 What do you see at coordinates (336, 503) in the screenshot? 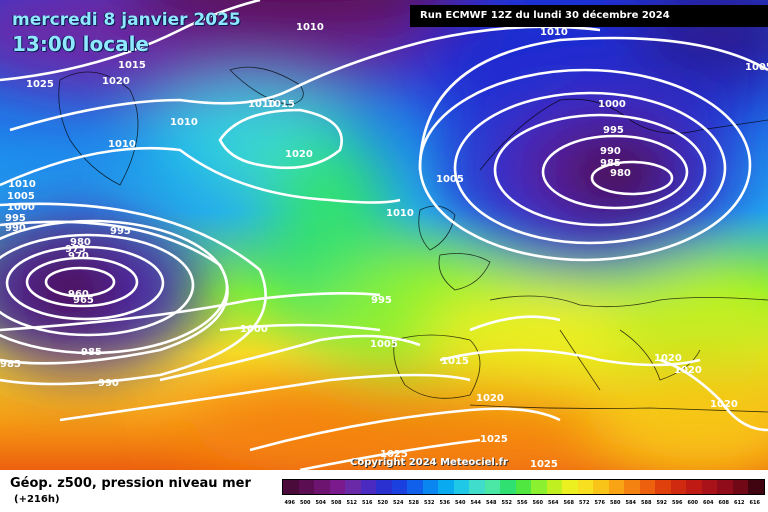
I see `legend-tick-label: 508` at bounding box center [336, 503].